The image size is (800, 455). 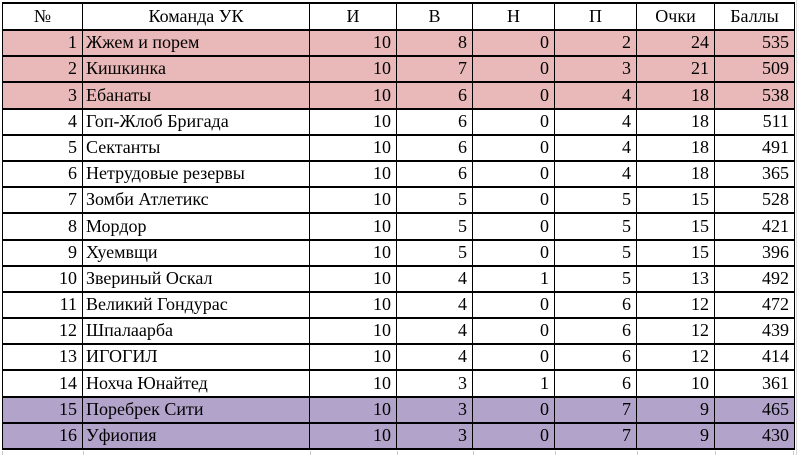 I want to click on cell-num: 16, so click(x=42, y=436).